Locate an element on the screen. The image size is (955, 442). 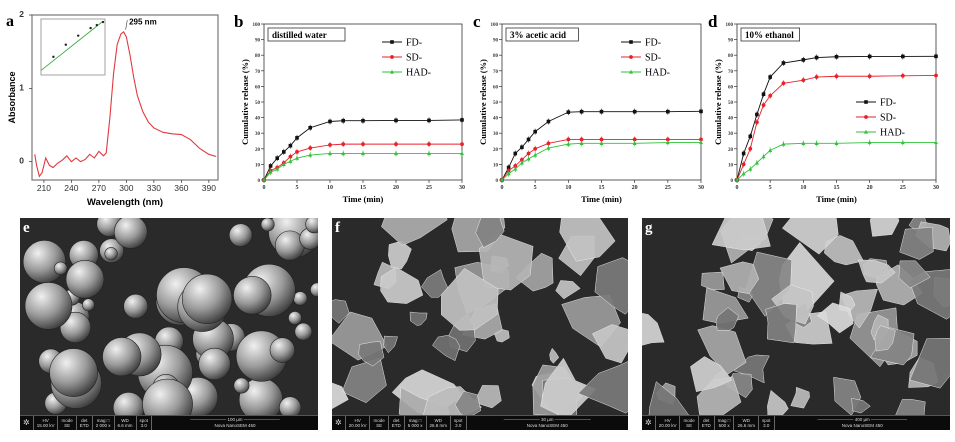
field-label: mag □ is located at coordinates (103, 420).